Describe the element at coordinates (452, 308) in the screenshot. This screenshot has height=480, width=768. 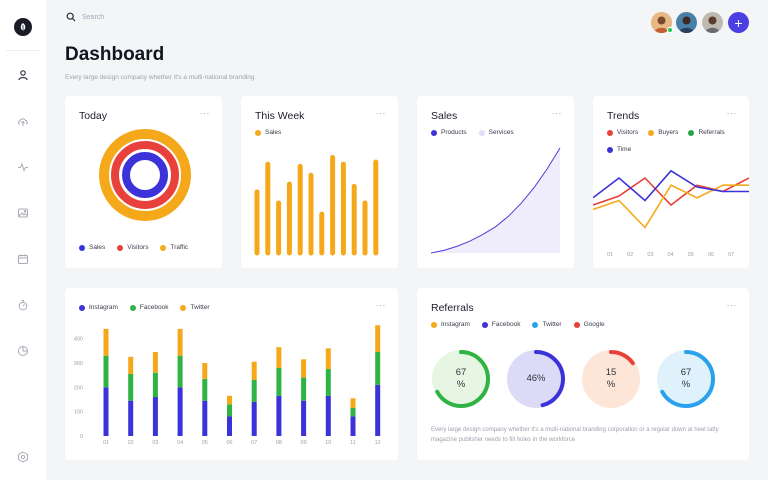
I see `card-title: Referrals` at that location.